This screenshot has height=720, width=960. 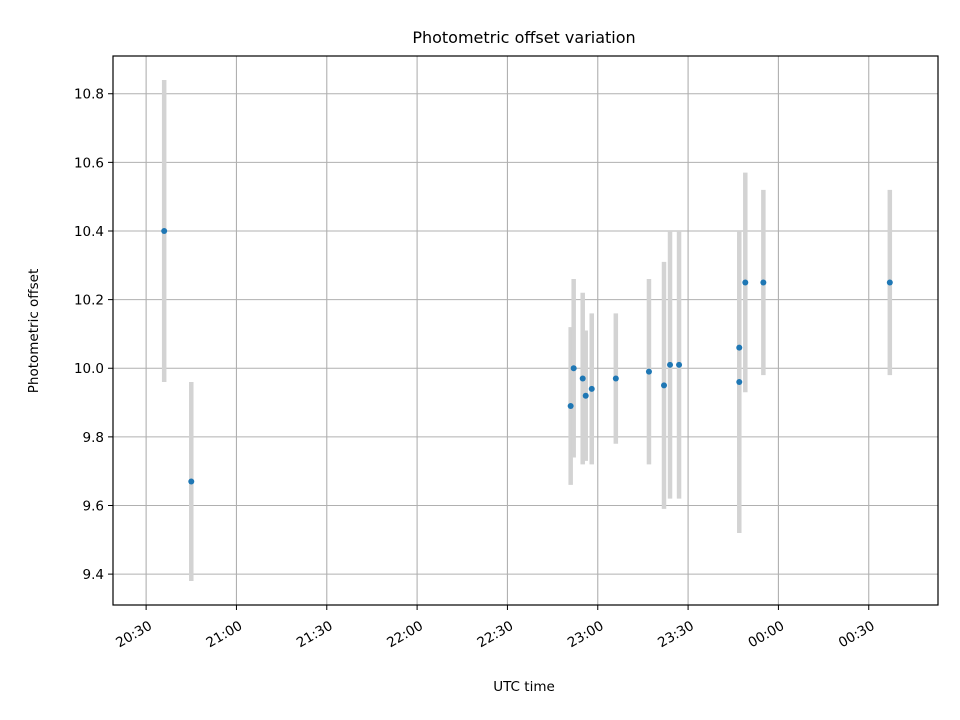 What do you see at coordinates (93, 438) in the screenshot?
I see `y-tick-label: 9.8` at bounding box center [93, 438].